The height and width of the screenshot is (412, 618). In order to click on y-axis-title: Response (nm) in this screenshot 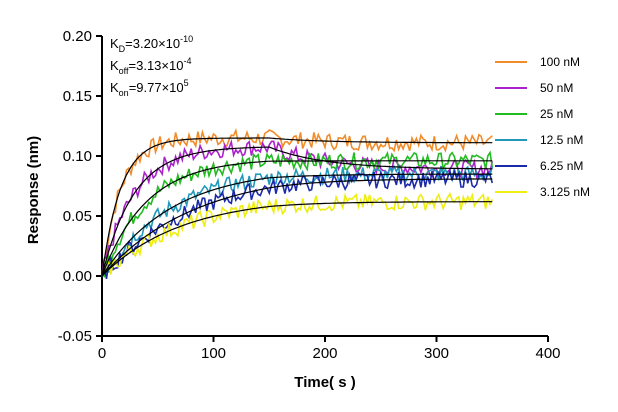, I will do `click(33, 190)`.